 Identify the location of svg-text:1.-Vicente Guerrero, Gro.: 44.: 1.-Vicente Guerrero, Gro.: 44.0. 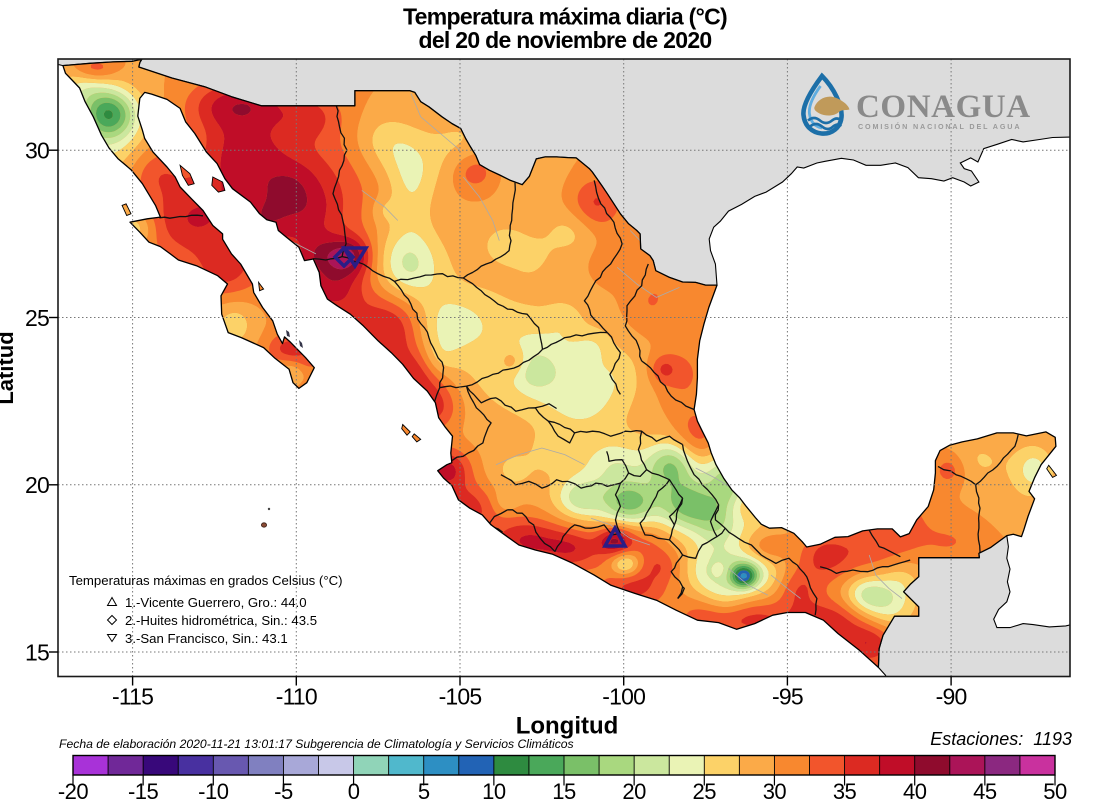
(216, 602).